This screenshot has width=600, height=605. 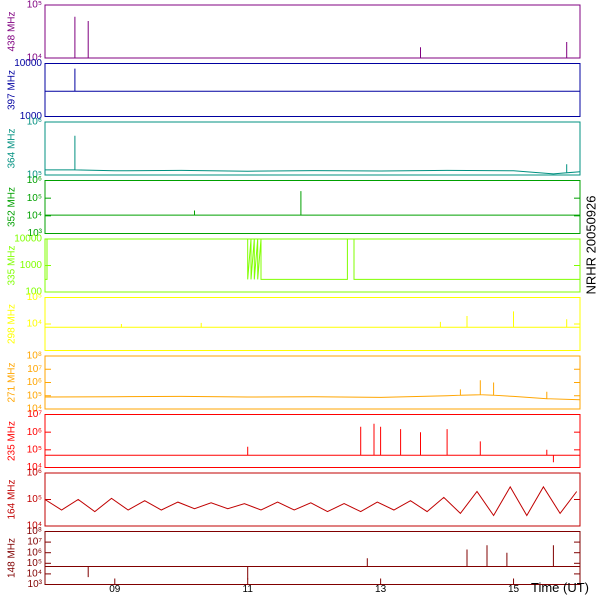 I want to click on x-tick-label: 09, so click(x=115, y=589).